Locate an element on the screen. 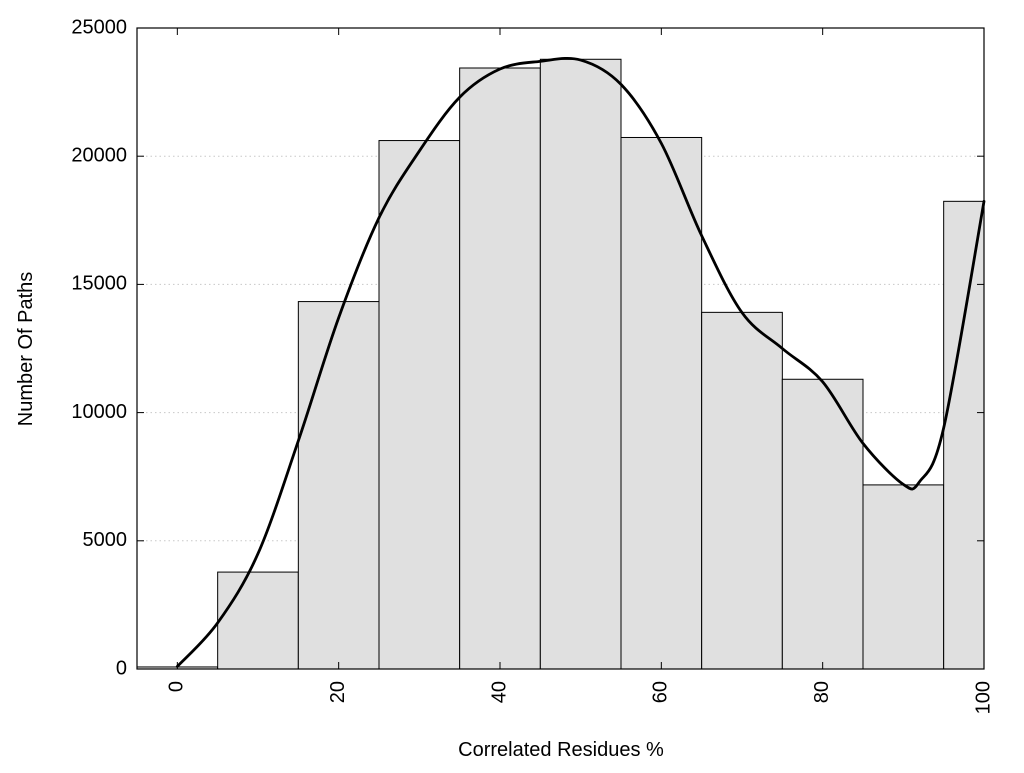 This screenshot has width=1024, height=773. y-tick-label: 10000 is located at coordinates (99, 412).